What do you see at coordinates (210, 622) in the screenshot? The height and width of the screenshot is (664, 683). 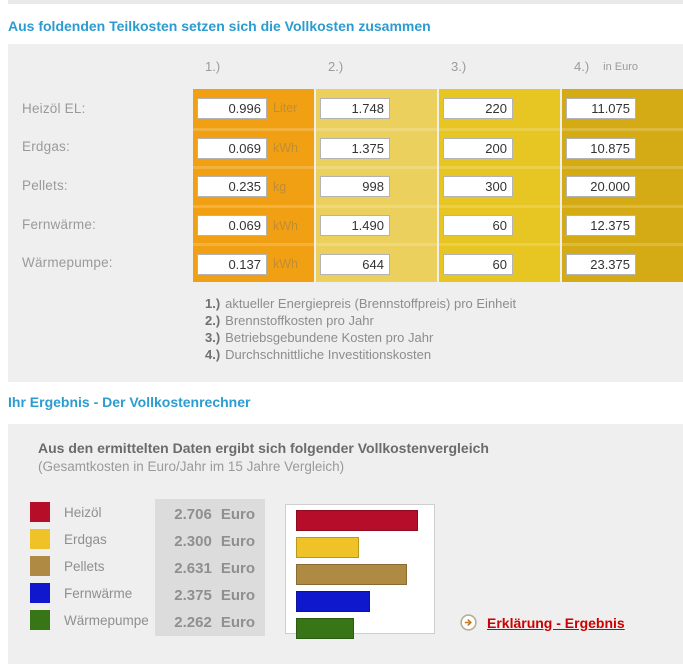 I see `result-value: 2.262 Euro` at bounding box center [210, 622].